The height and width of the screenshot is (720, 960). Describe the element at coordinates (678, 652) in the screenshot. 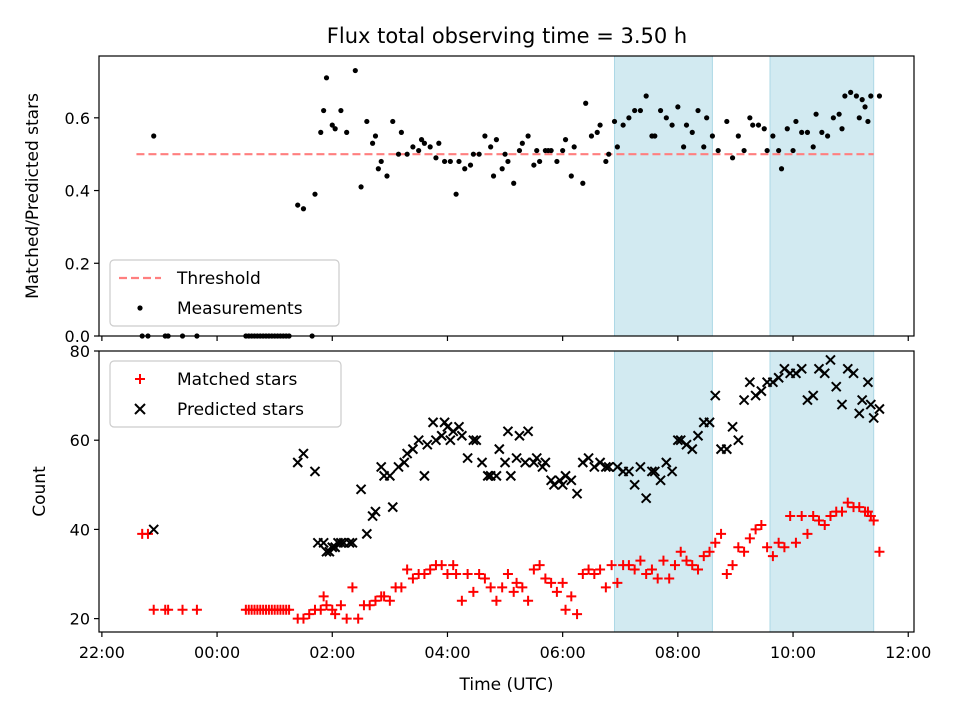

I see `x-tick-label: 08:00` at that location.